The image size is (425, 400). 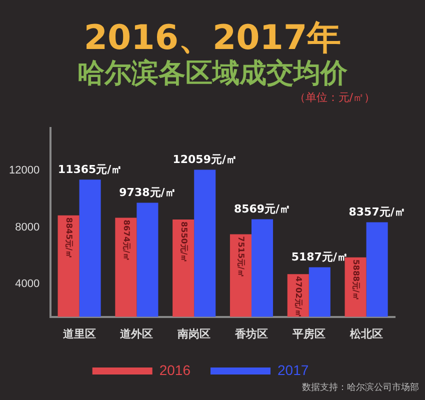 What do you see at coordinates (27, 284) in the screenshot?
I see `y-tick-label: 4000` at bounding box center [27, 284].